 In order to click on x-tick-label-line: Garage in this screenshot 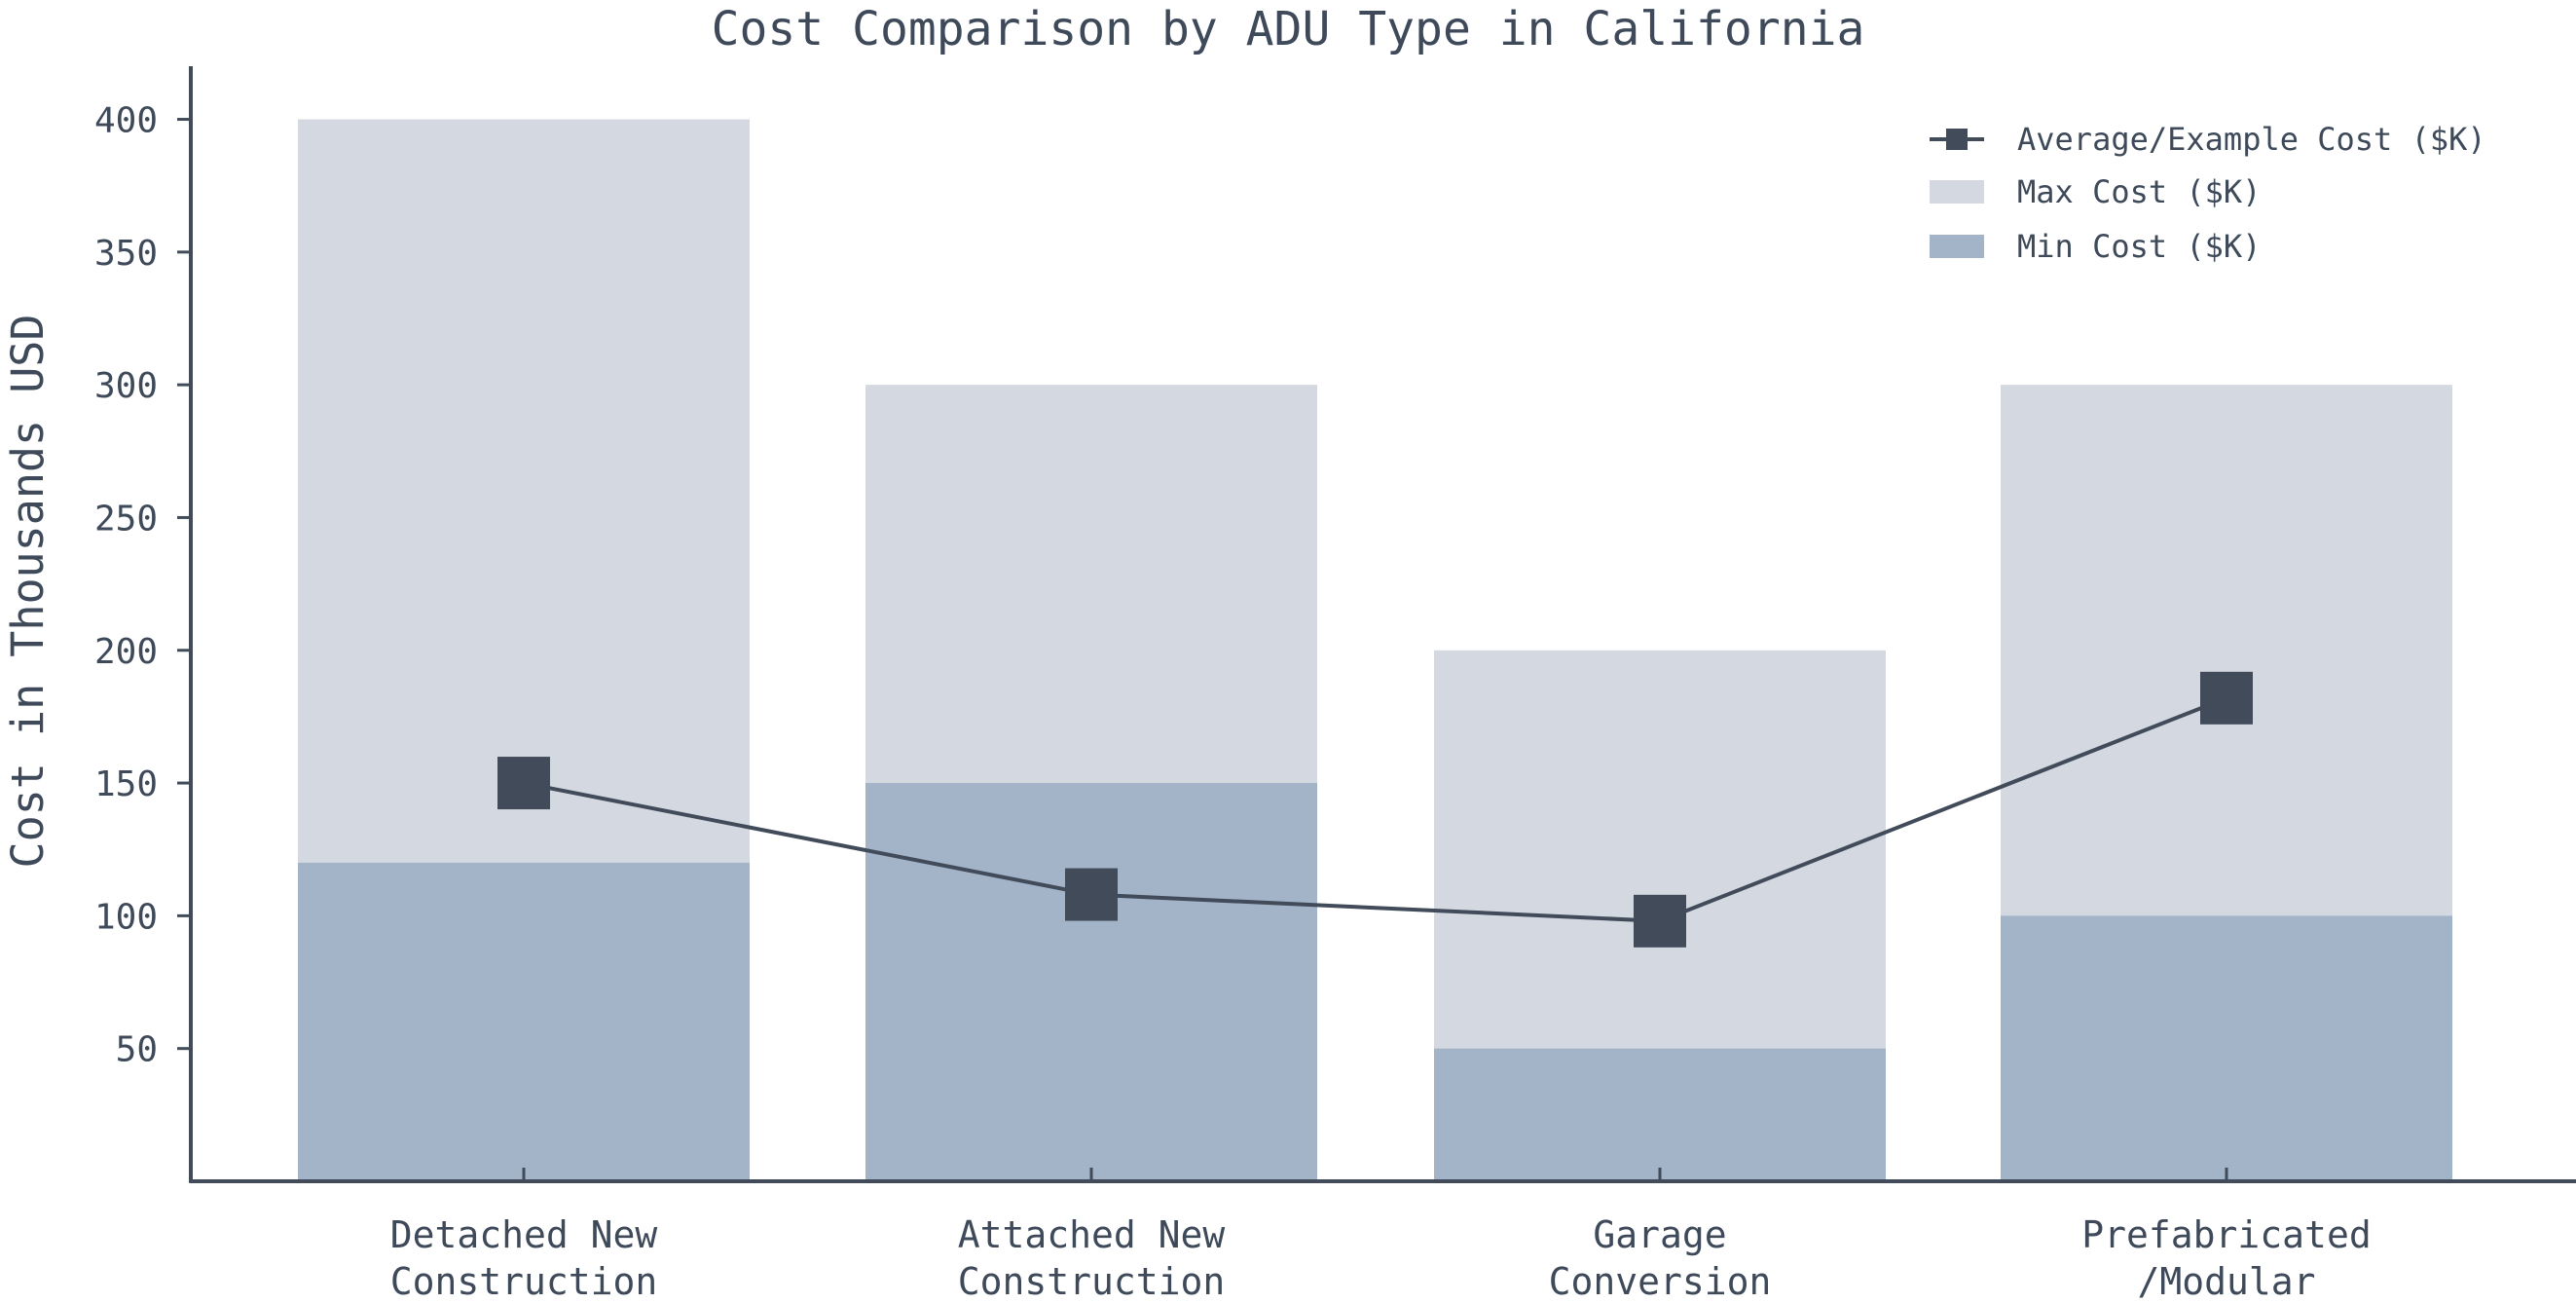, I will do `click(1659, 1234)`.